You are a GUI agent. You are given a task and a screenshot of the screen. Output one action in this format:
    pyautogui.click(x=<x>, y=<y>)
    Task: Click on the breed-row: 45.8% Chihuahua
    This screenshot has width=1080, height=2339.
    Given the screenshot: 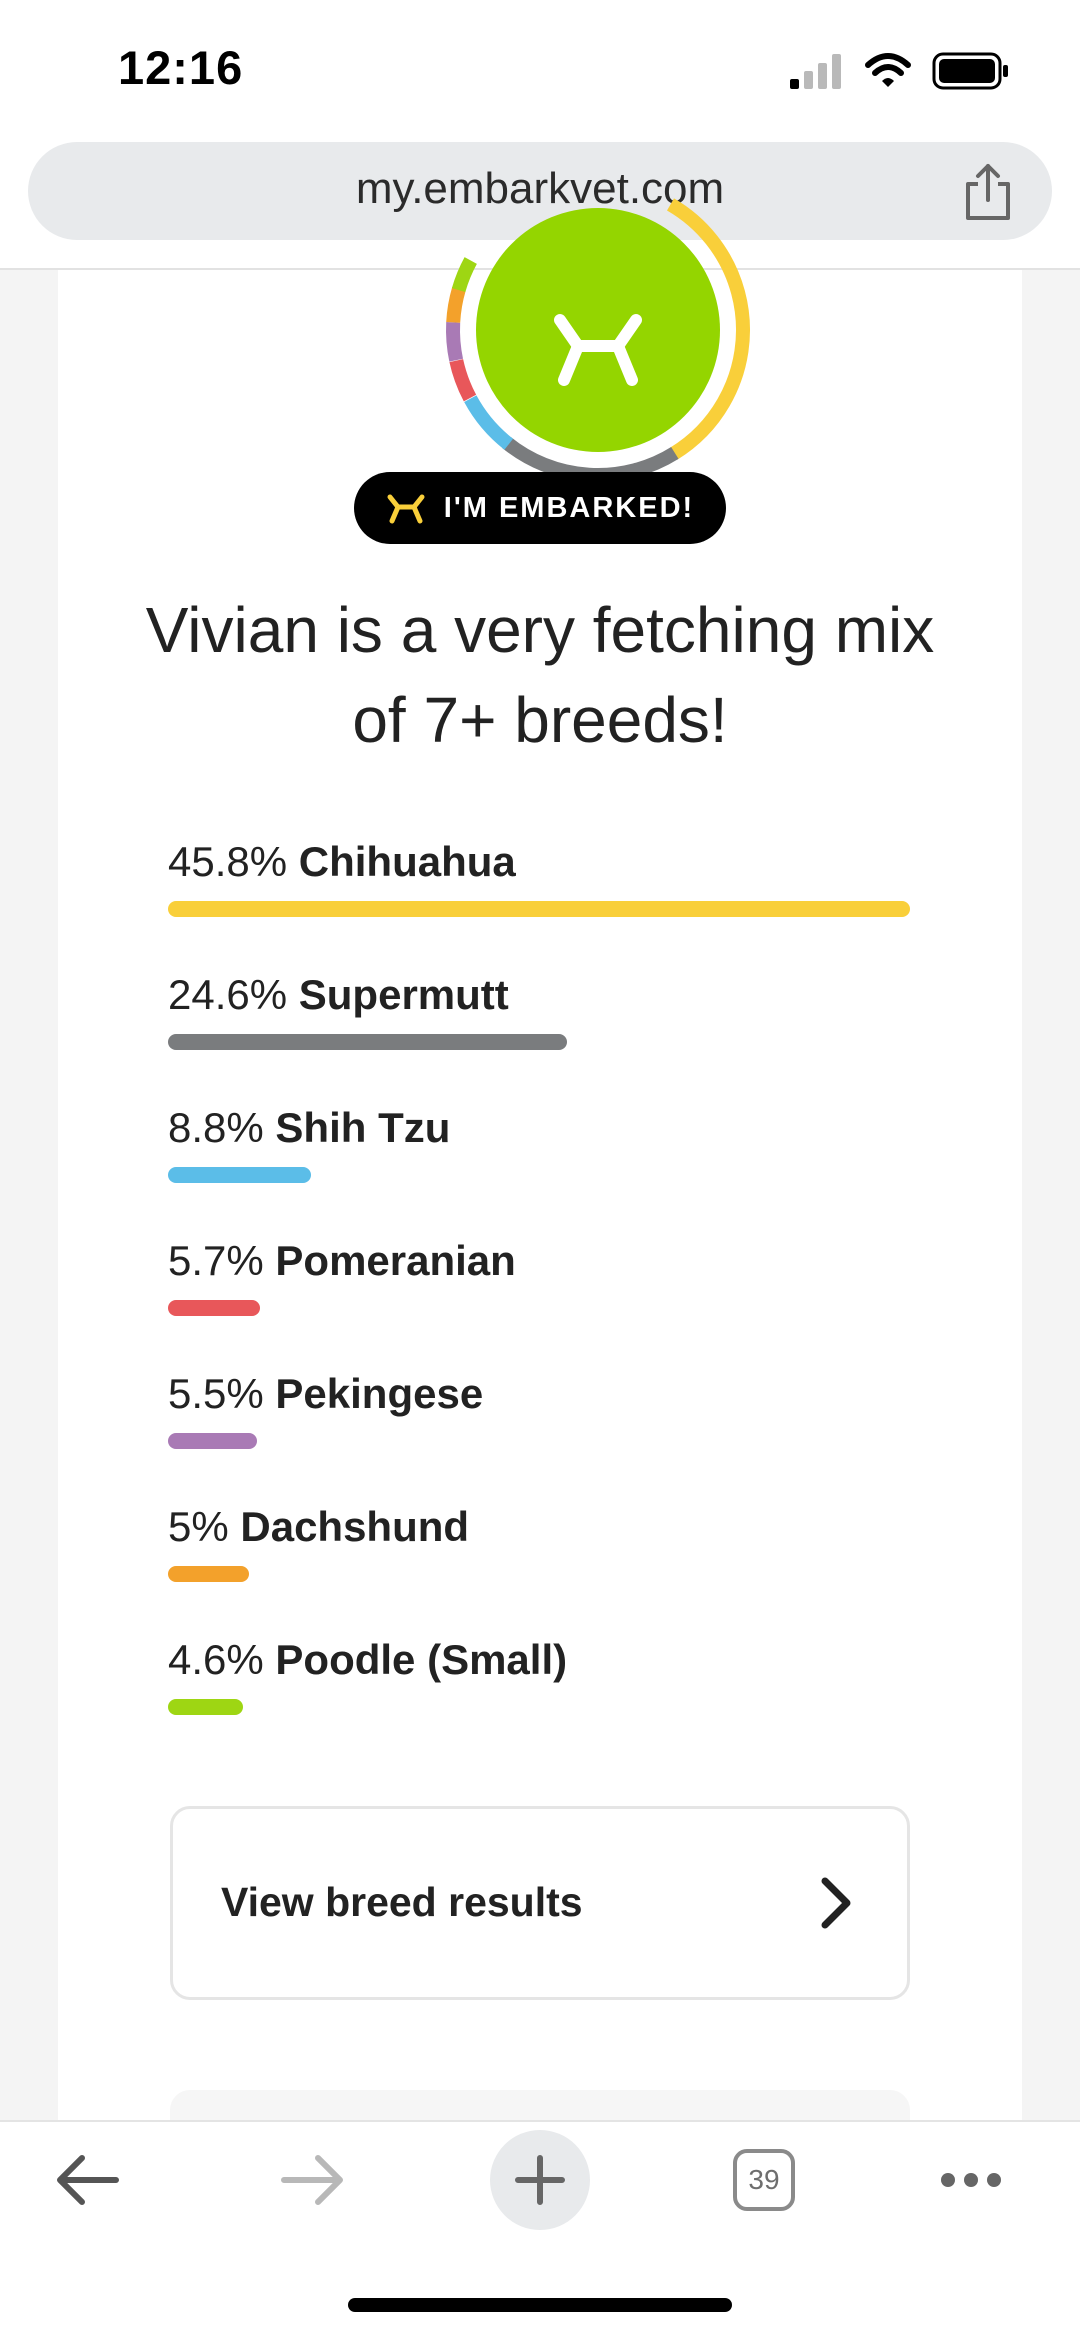 What is the action you would take?
    pyautogui.click(x=548, y=877)
    